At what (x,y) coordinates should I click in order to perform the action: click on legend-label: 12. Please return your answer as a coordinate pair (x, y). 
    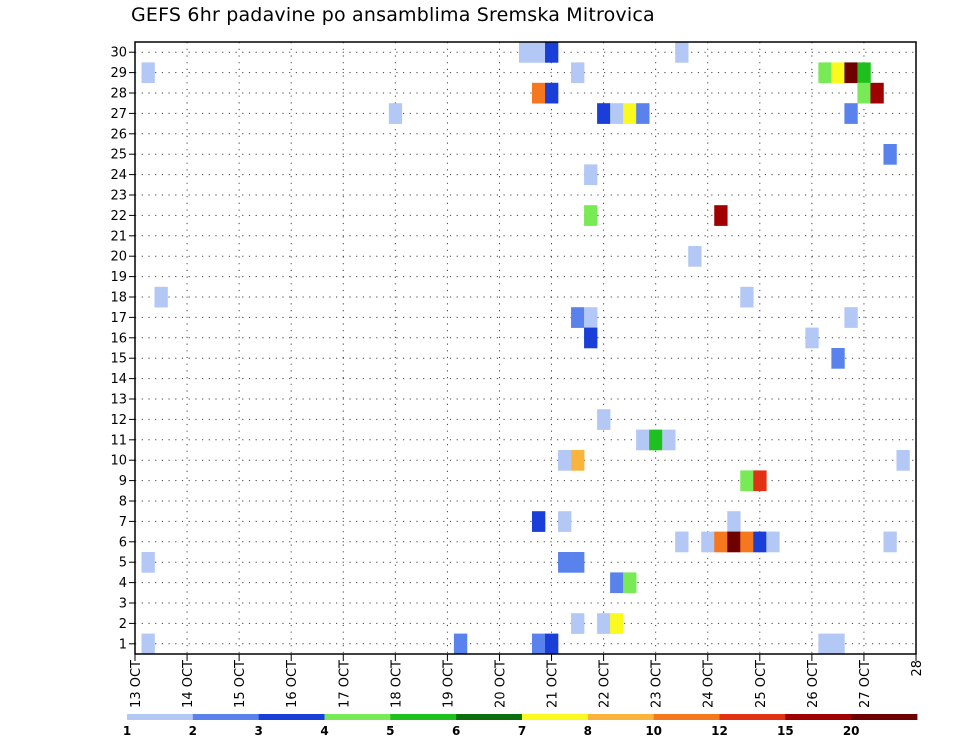
    Looking at the image, I should click on (719, 731).